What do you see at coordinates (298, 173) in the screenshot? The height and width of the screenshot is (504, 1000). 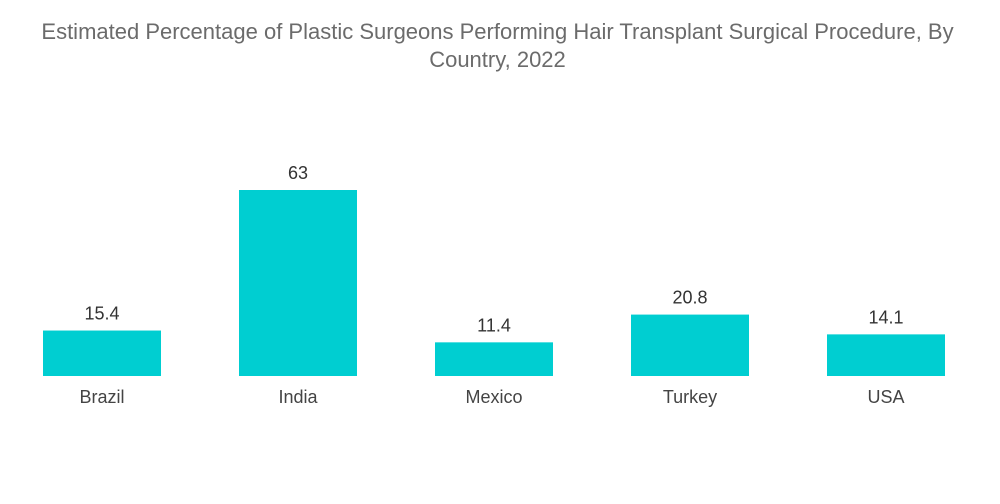 I see `value-label: 63` at bounding box center [298, 173].